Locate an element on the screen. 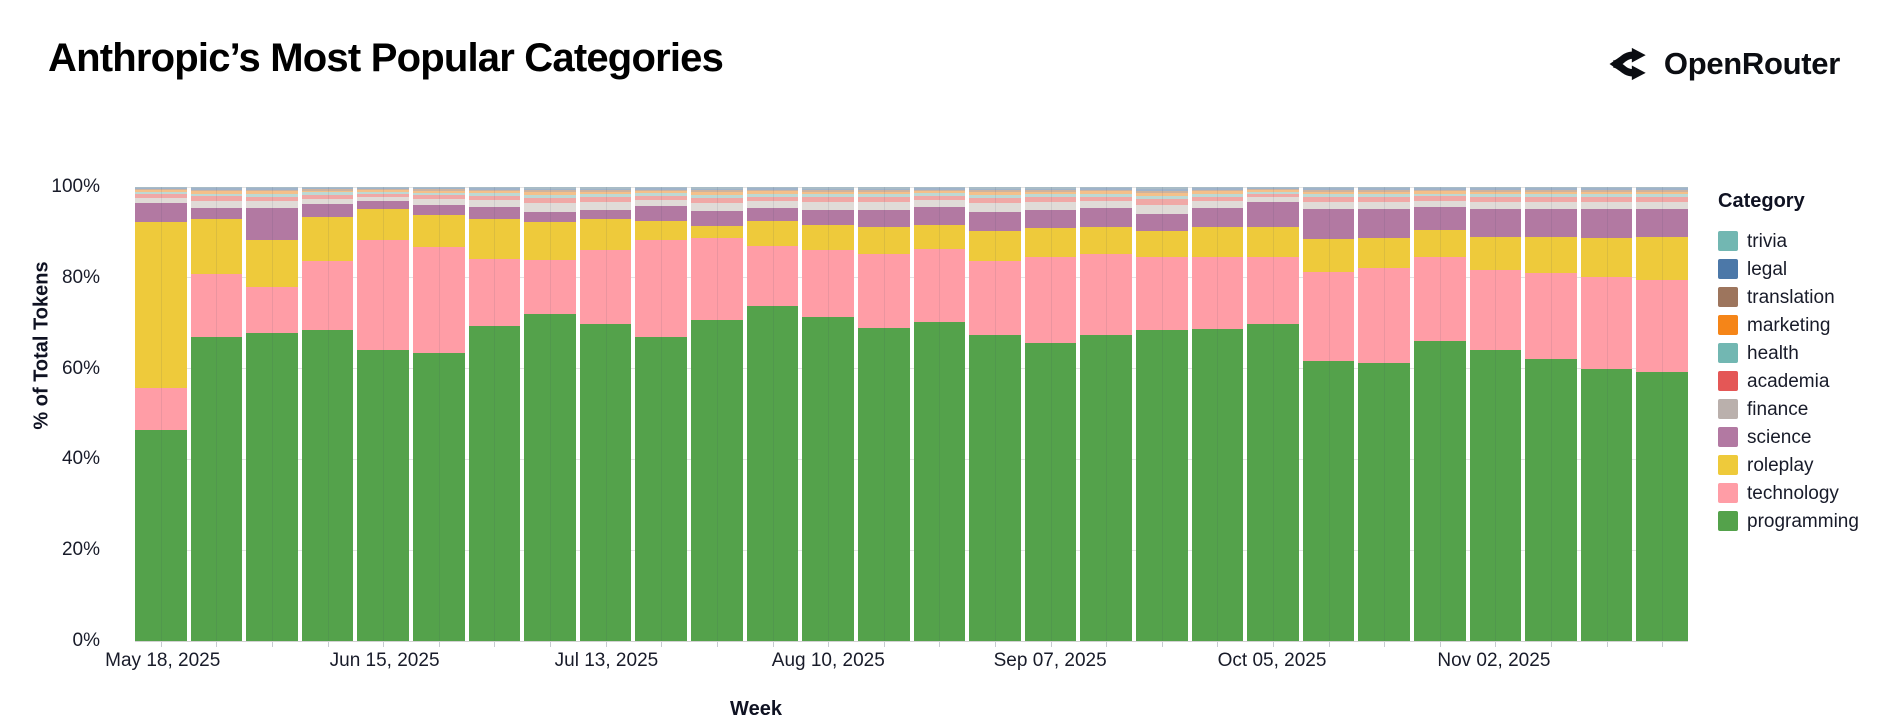 The width and height of the screenshot is (1884, 728). legend-item-marketing: marketing is located at coordinates (1798, 325).